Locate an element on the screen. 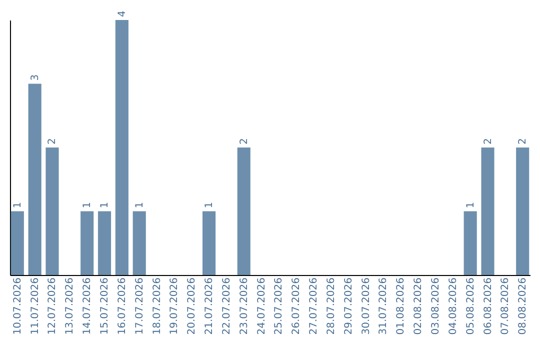 The width and height of the screenshot is (540, 340). x-tick-label: 08.08.2026 is located at coordinates (523, 306).